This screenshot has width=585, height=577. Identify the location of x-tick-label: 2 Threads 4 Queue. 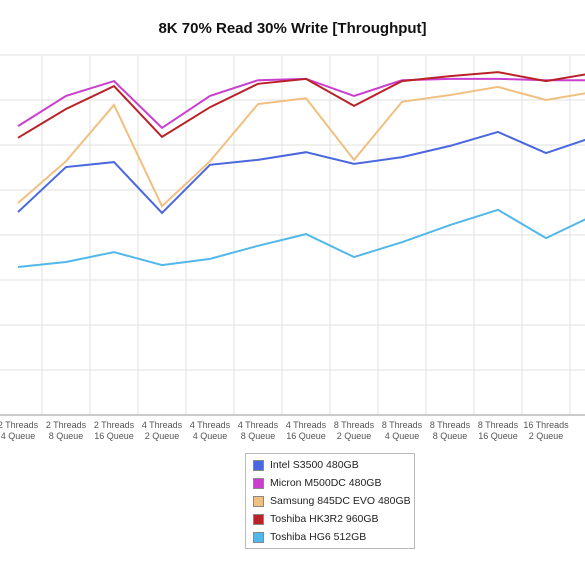
(19, 430).